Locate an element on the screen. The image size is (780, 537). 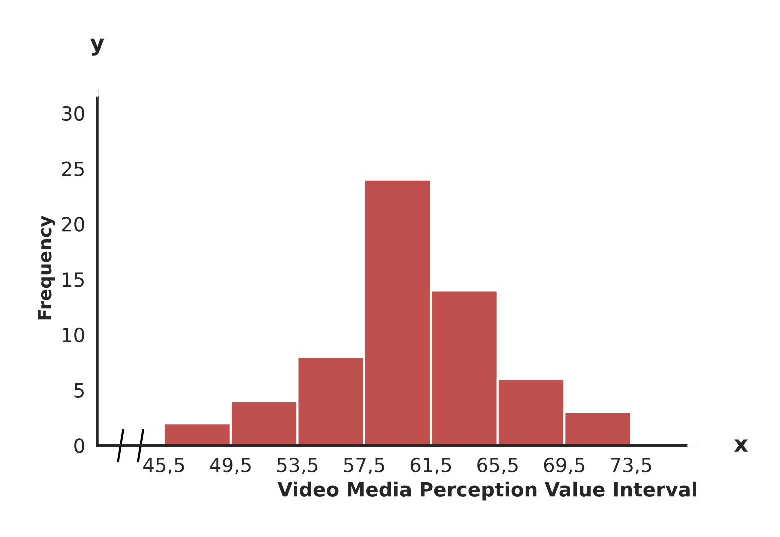
x-tick-label: 45,5 is located at coordinates (164, 466).